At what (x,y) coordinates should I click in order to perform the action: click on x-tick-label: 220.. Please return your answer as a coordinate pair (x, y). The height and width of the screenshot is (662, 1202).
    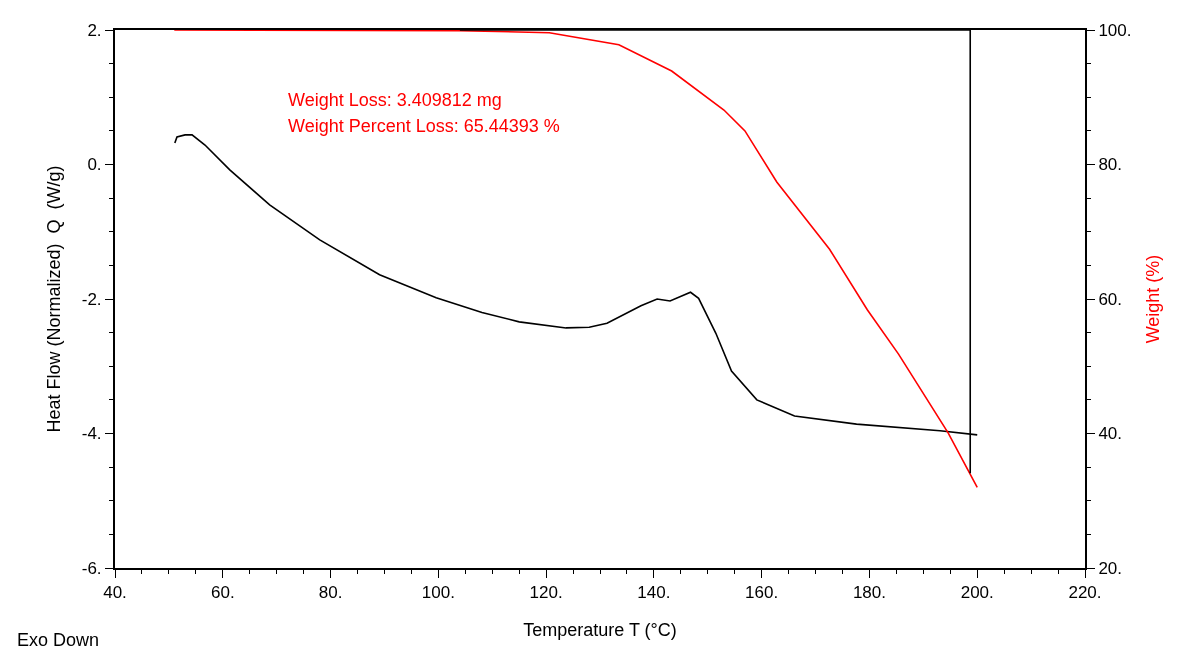
    Looking at the image, I should click on (1085, 593).